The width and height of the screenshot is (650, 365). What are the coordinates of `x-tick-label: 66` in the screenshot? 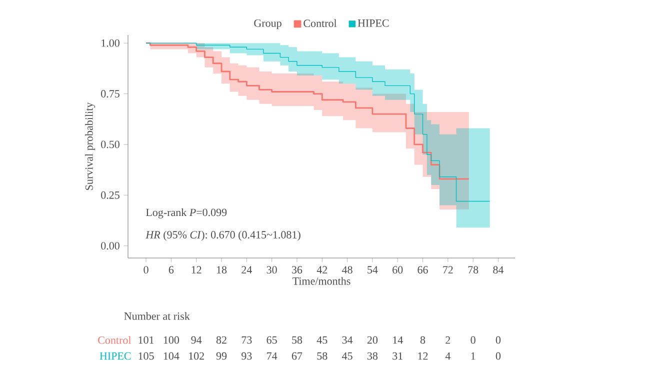 It's located at (423, 270).